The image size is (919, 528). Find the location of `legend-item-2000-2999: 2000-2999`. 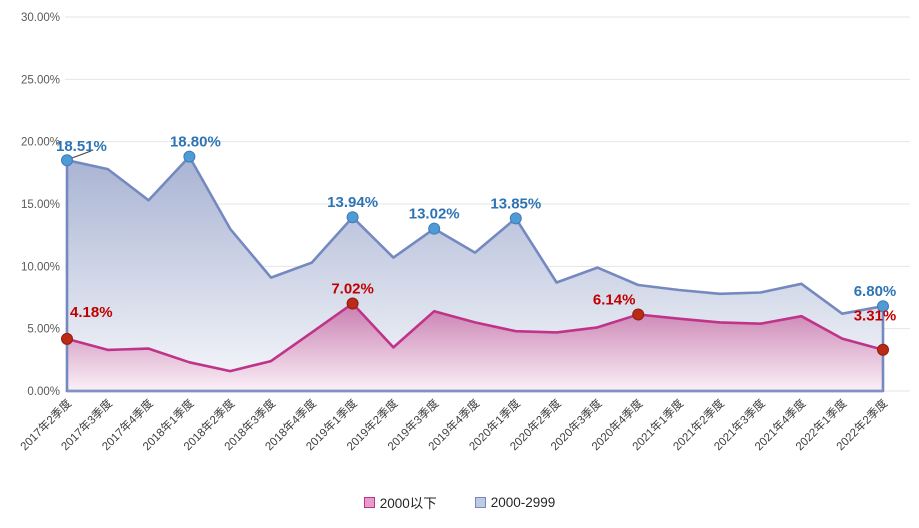

legend-item-2000-2999: 2000-2999 is located at coordinates (515, 502).